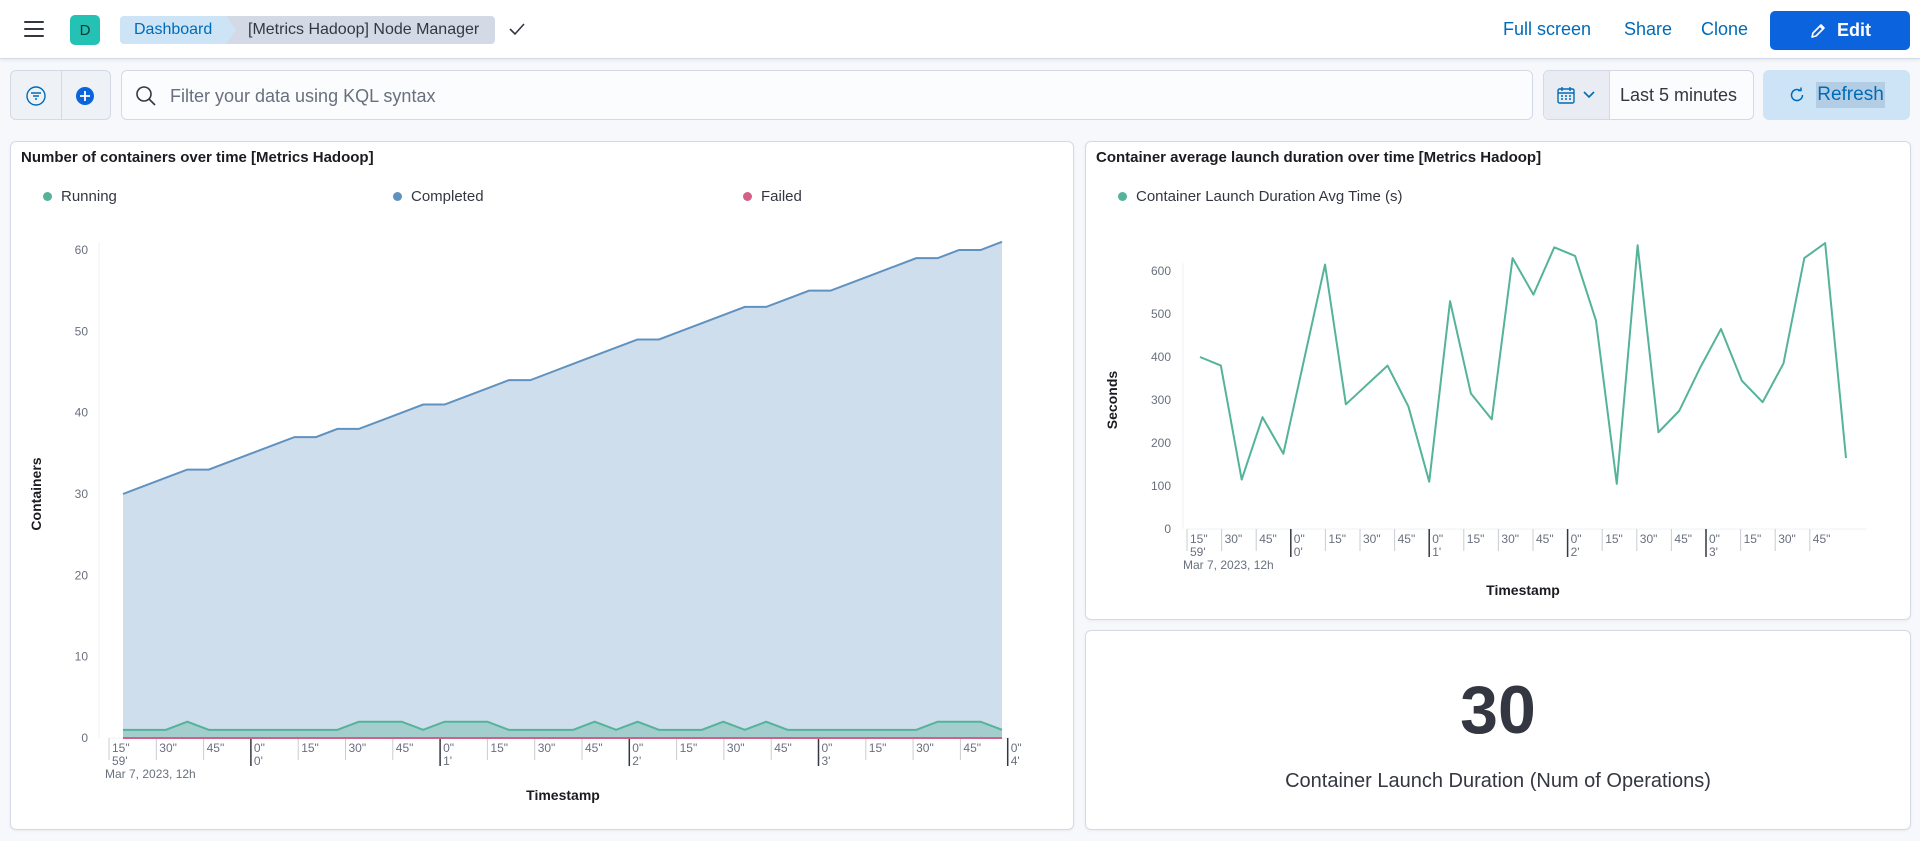 The height and width of the screenshot is (841, 1920). Describe the element at coordinates (1577, 95) in the screenshot. I see `quick-select-button` at that location.